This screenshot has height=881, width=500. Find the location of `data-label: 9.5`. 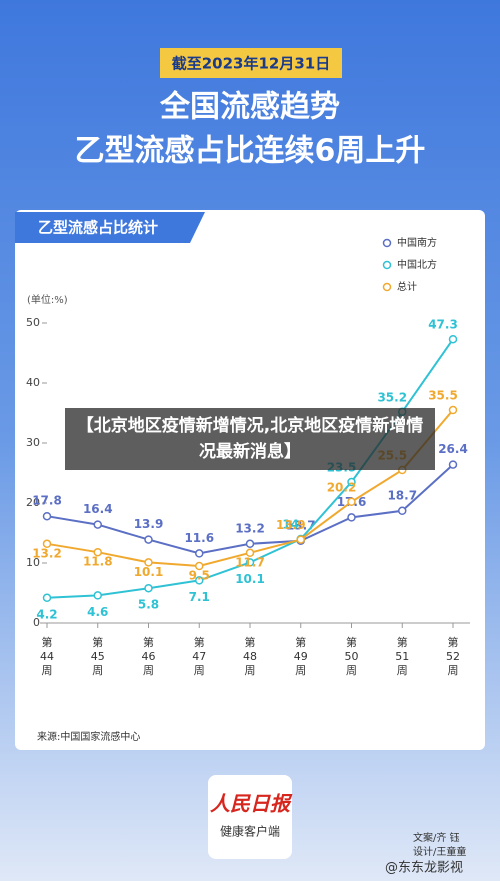

data-label: 9.5 is located at coordinates (199, 576).